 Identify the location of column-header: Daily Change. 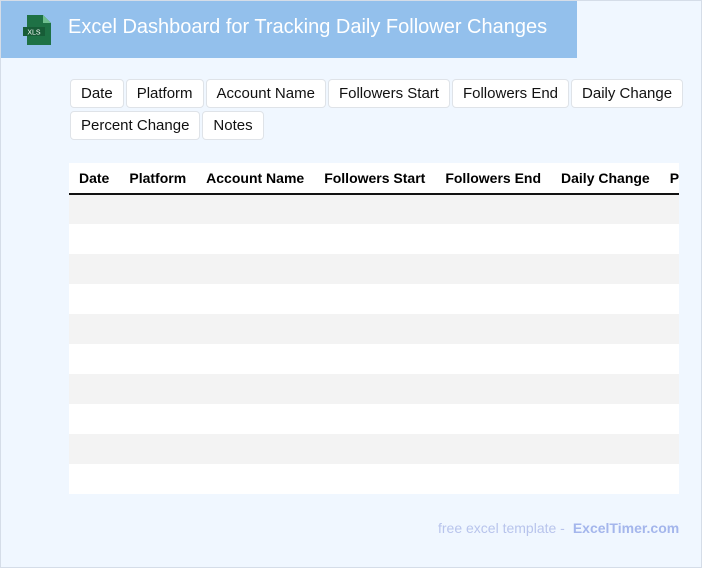
(605, 179).